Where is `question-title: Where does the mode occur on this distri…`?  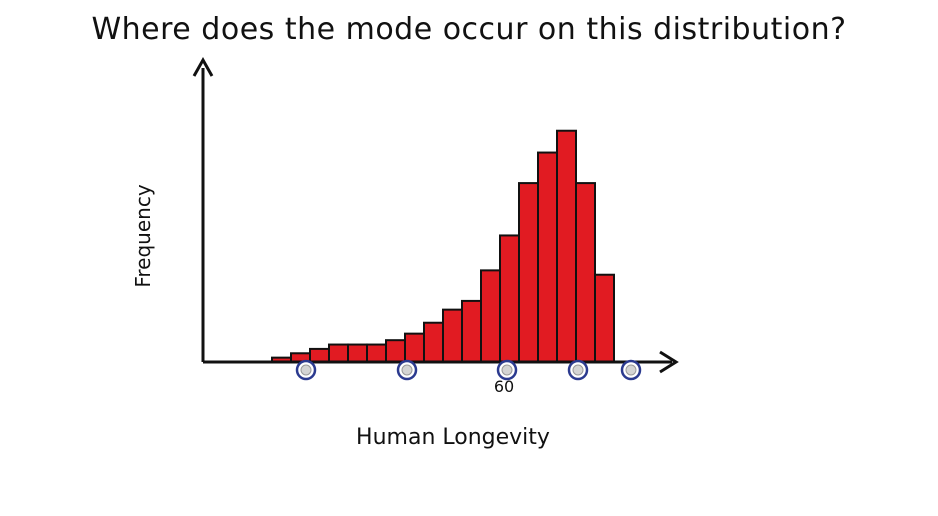 question-title: Where does the mode occur on this distri… is located at coordinates (469, 29).